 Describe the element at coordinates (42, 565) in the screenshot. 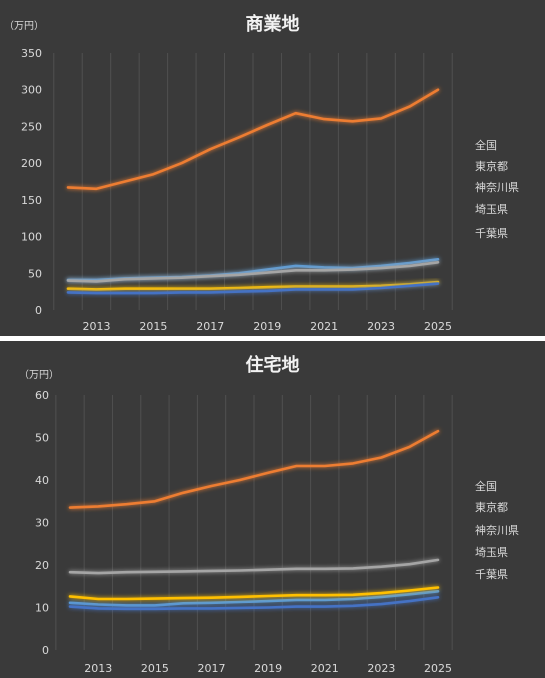

I see `y-tick-label: 20` at that location.